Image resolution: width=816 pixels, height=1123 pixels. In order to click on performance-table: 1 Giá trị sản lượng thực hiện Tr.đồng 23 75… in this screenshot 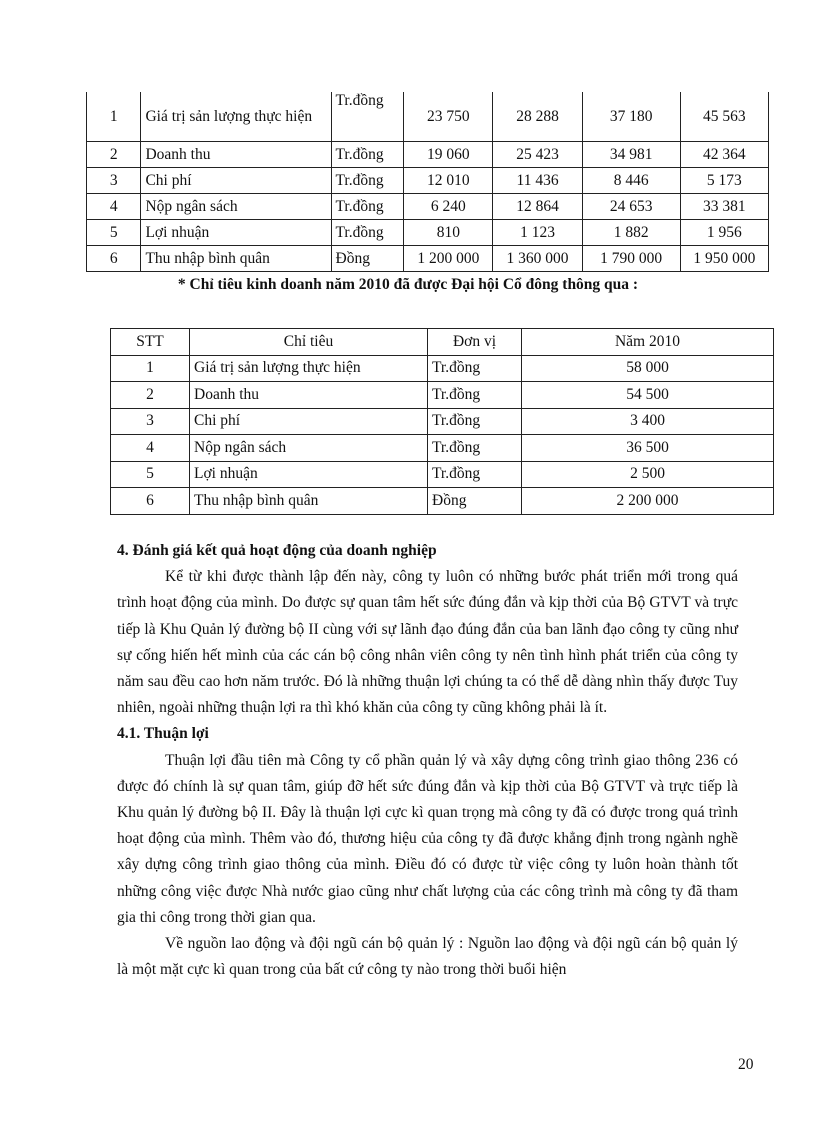, I will do `click(427, 182)`.